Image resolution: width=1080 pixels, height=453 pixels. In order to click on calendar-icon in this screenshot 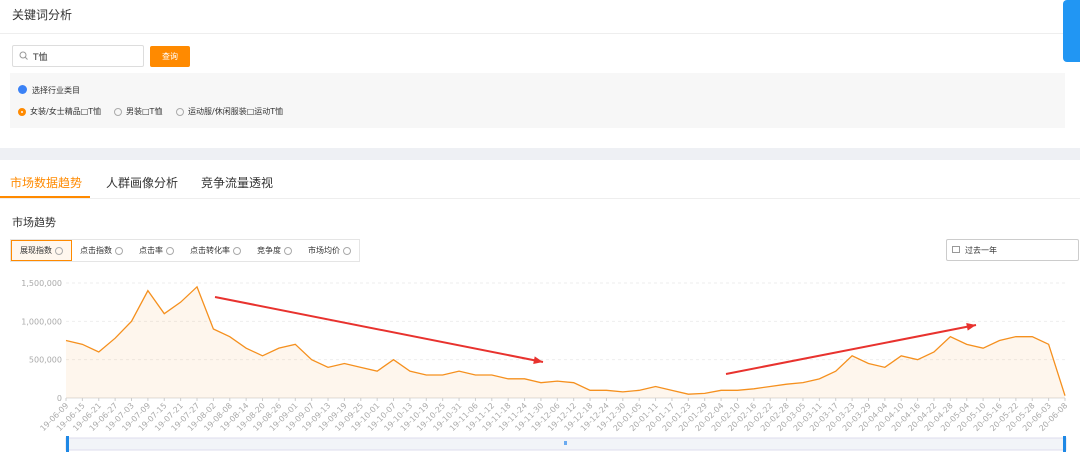, I will do `click(956, 249)`.